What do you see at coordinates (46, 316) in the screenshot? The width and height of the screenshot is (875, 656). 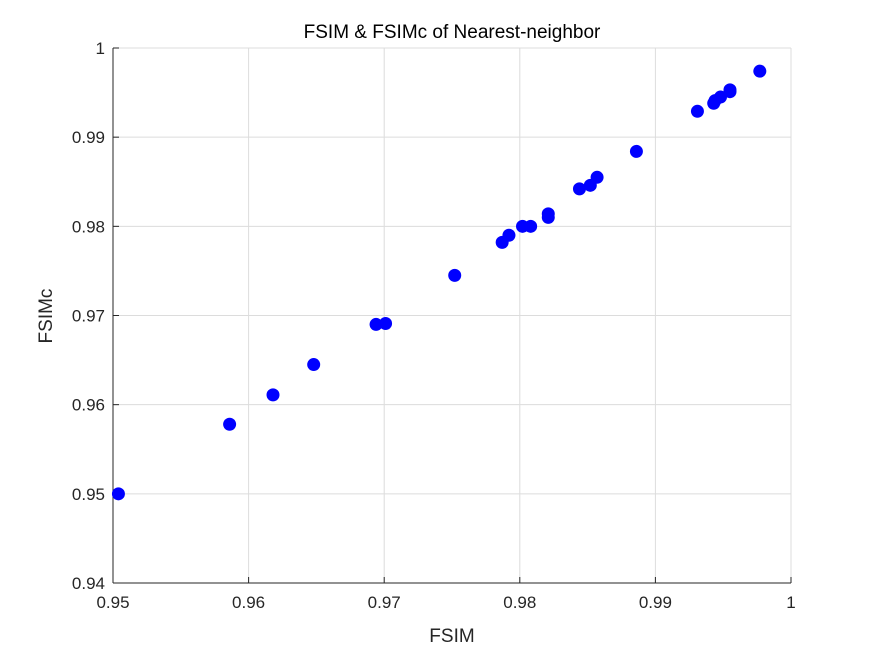 I see `y-axis-label: FSIMc` at bounding box center [46, 316].